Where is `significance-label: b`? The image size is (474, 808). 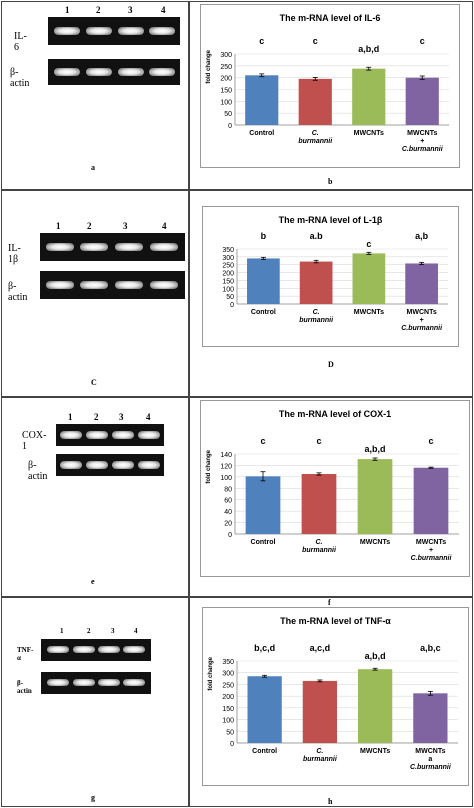
significance-label: b is located at coordinates (264, 236).